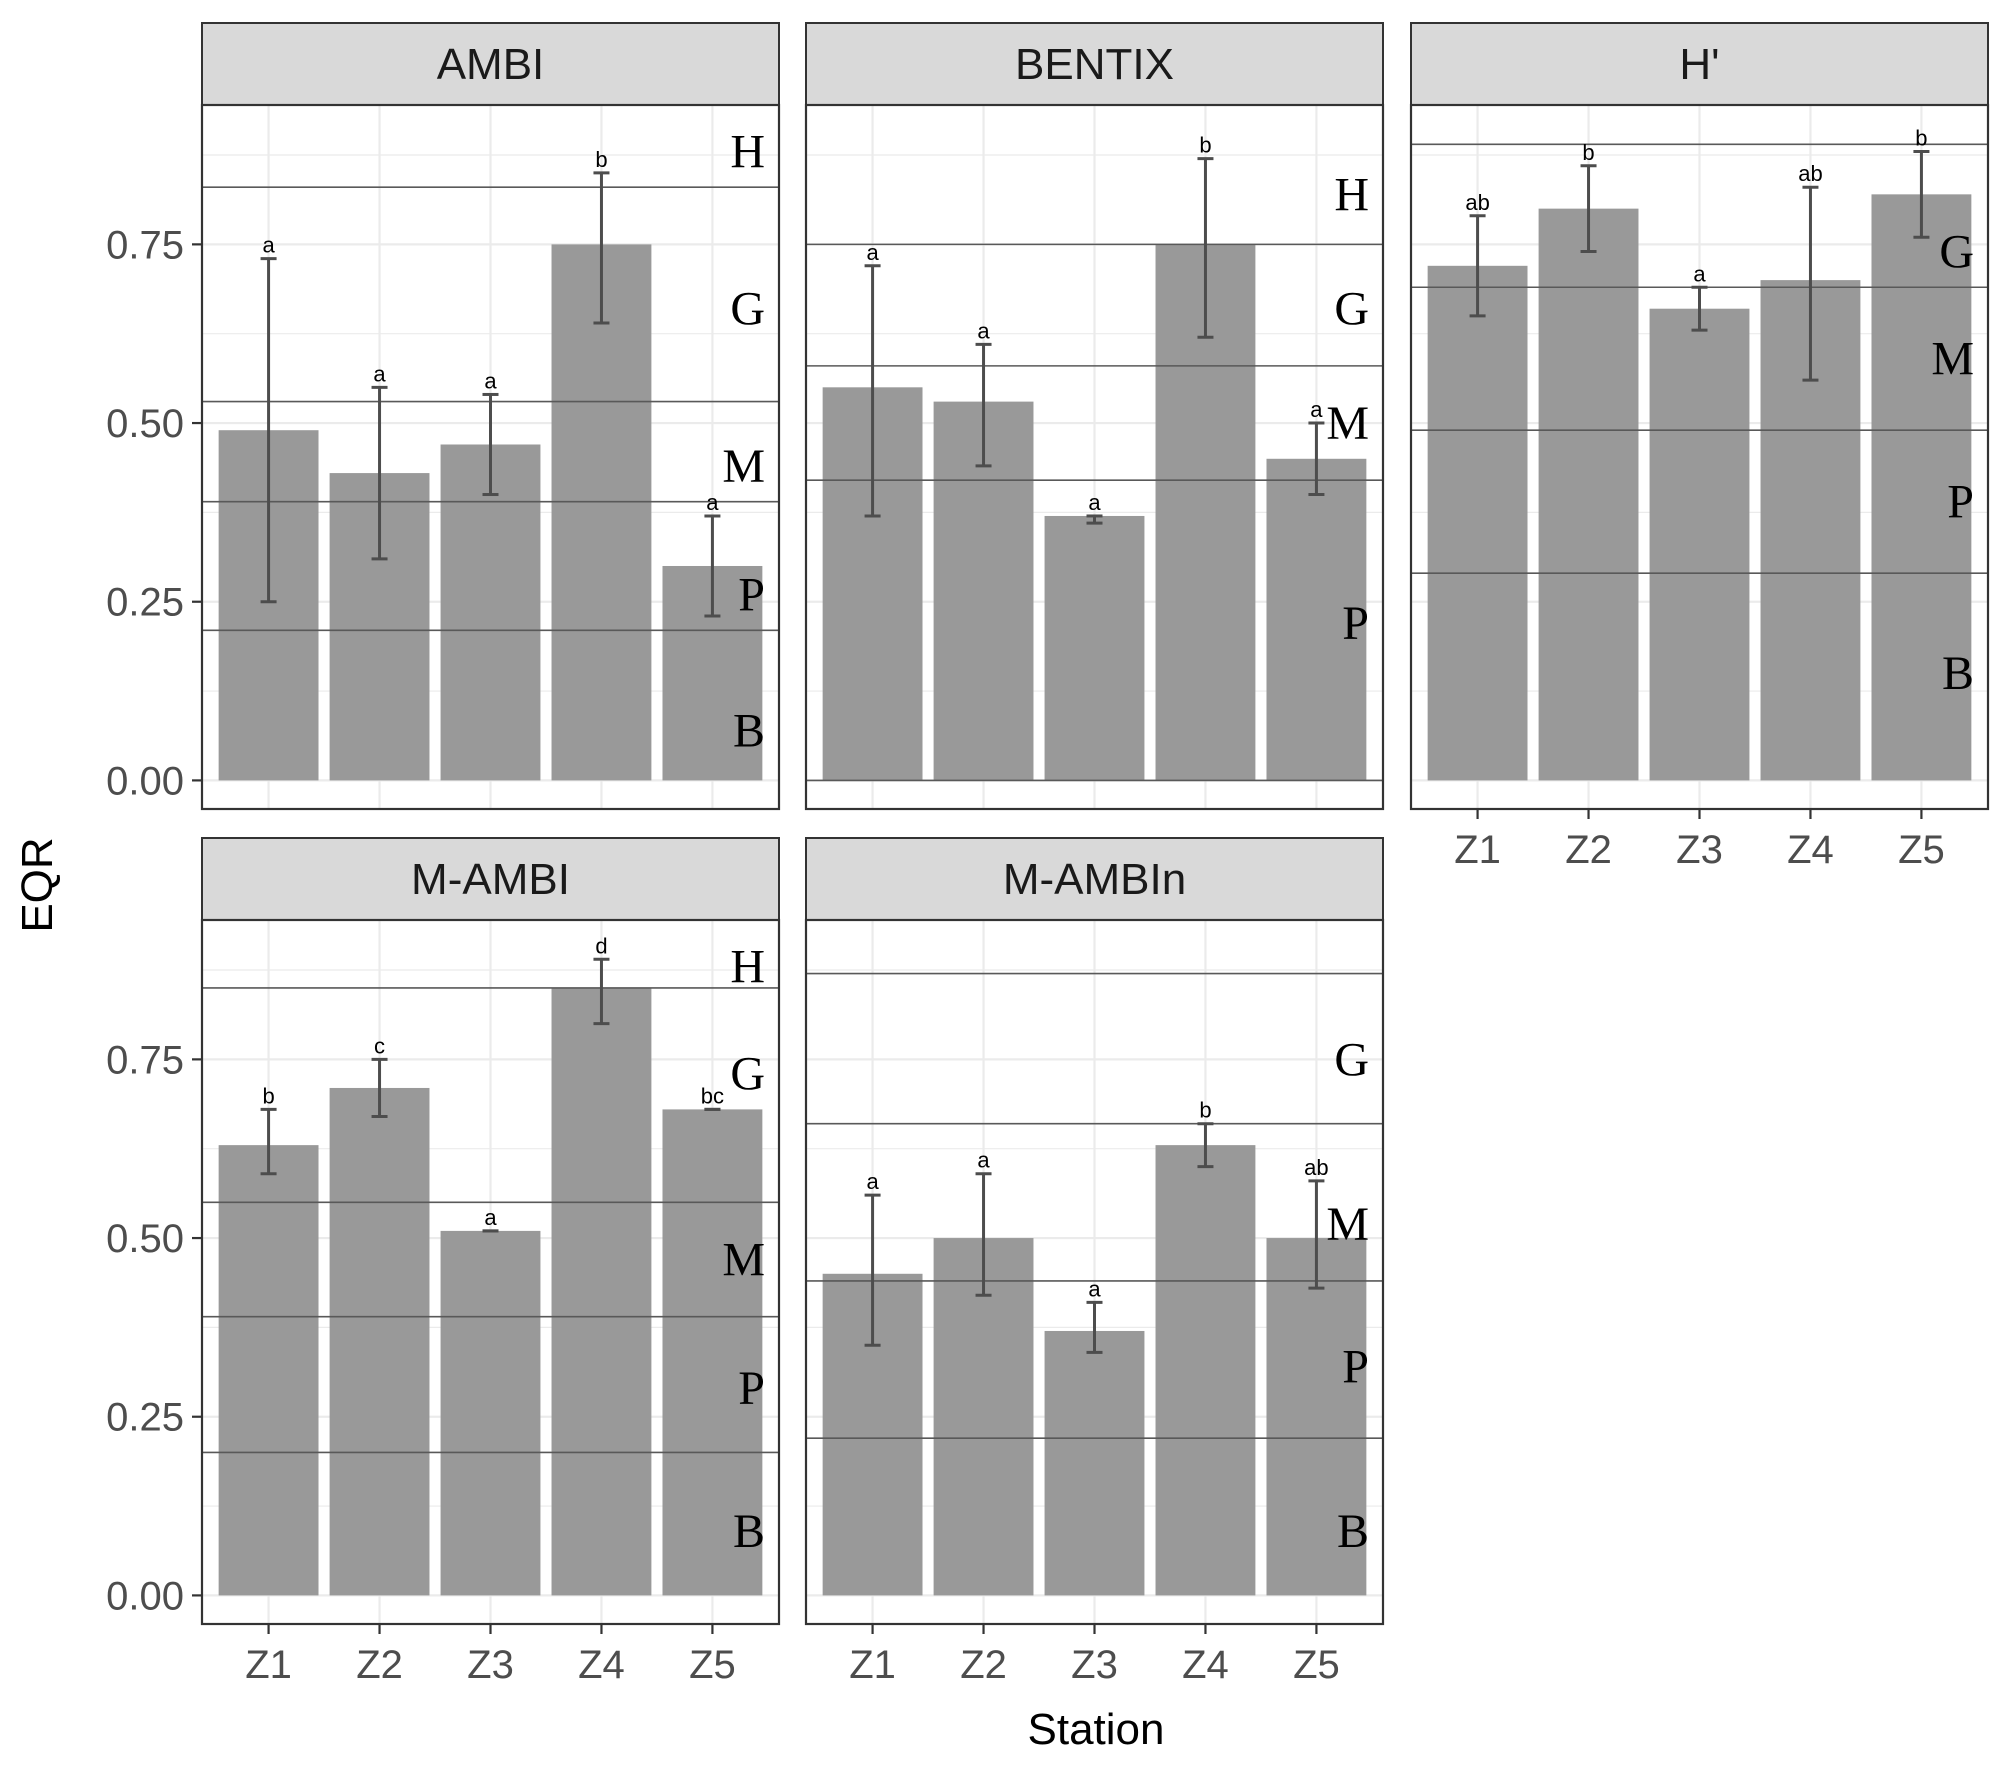  What do you see at coordinates (601, 945) in the screenshot?
I see `significance-label: d` at bounding box center [601, 945].